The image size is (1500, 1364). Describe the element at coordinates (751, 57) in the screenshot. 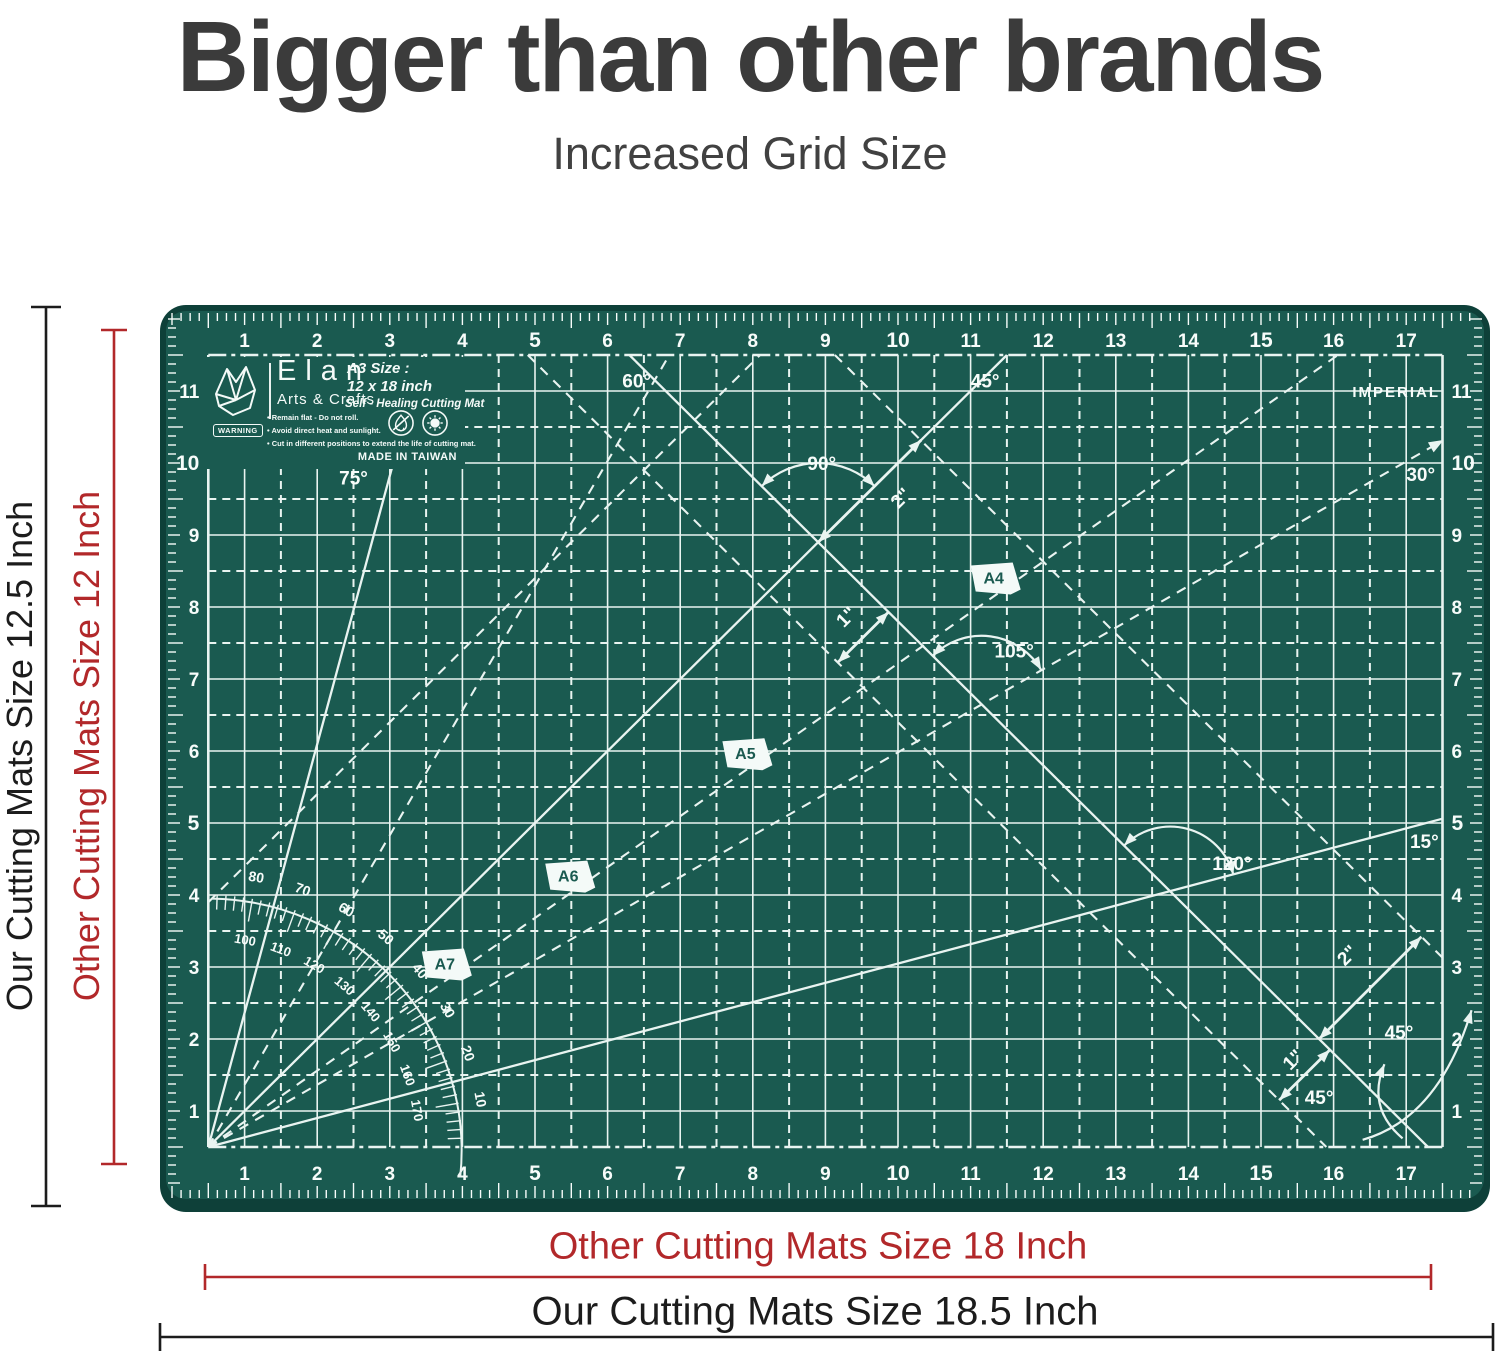

I see `page-title: Bigger than other brands` at that location.